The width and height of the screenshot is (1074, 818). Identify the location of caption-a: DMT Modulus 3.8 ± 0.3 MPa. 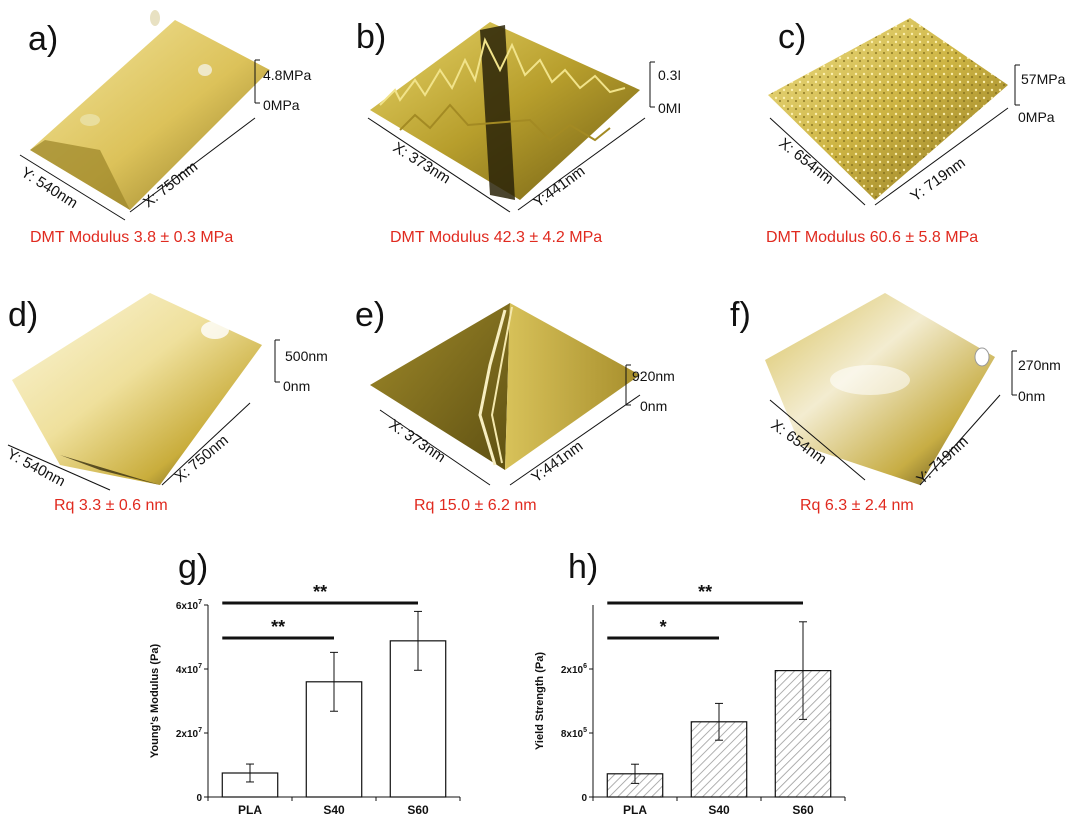
(132, 237).